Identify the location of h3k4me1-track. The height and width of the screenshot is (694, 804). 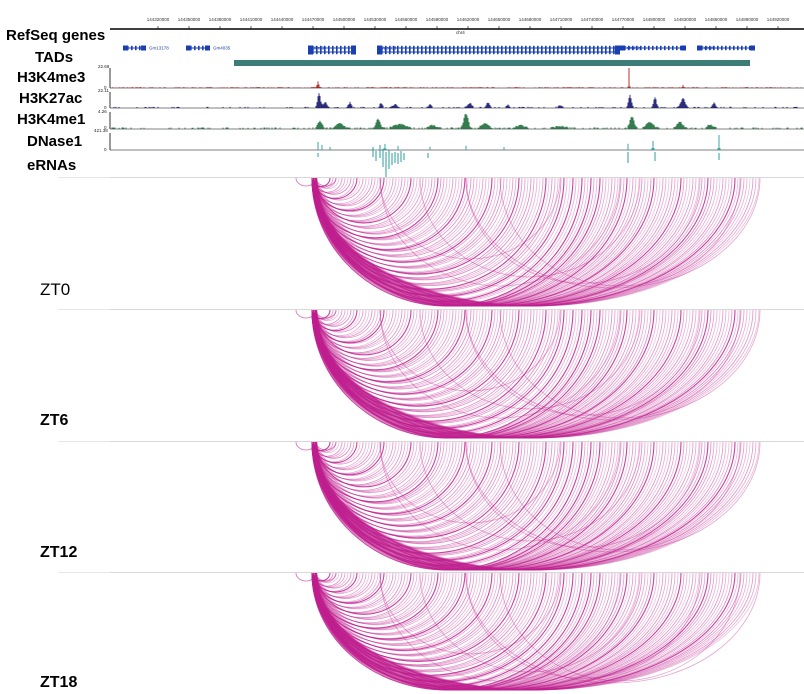
(456, 121).